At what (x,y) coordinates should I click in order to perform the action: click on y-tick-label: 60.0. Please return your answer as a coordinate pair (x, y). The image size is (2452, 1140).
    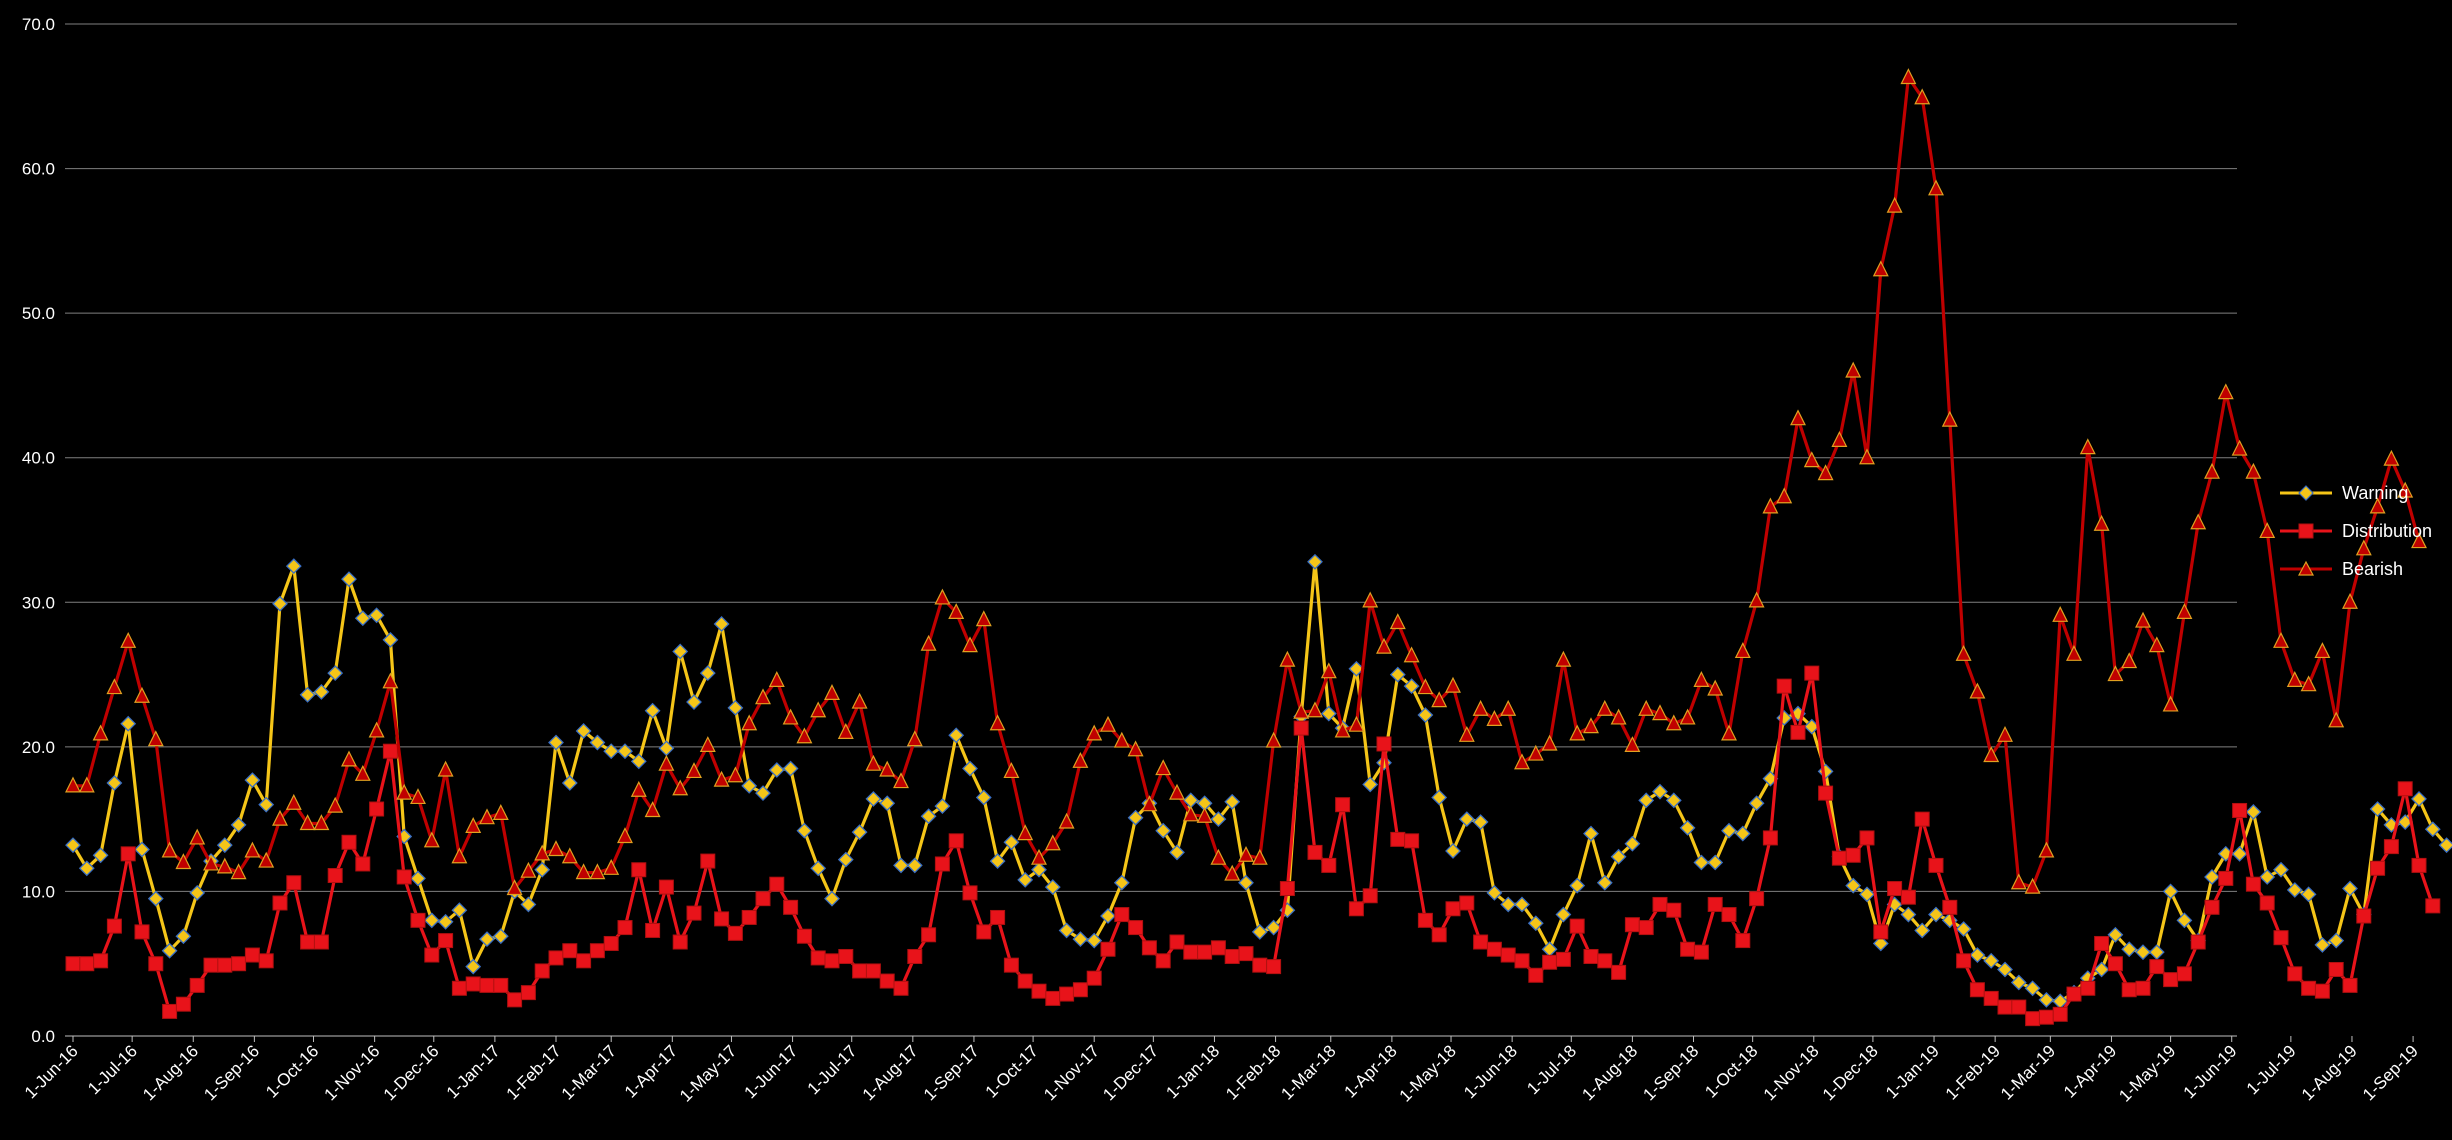
    Looking at the image, I should click on (38, 169).